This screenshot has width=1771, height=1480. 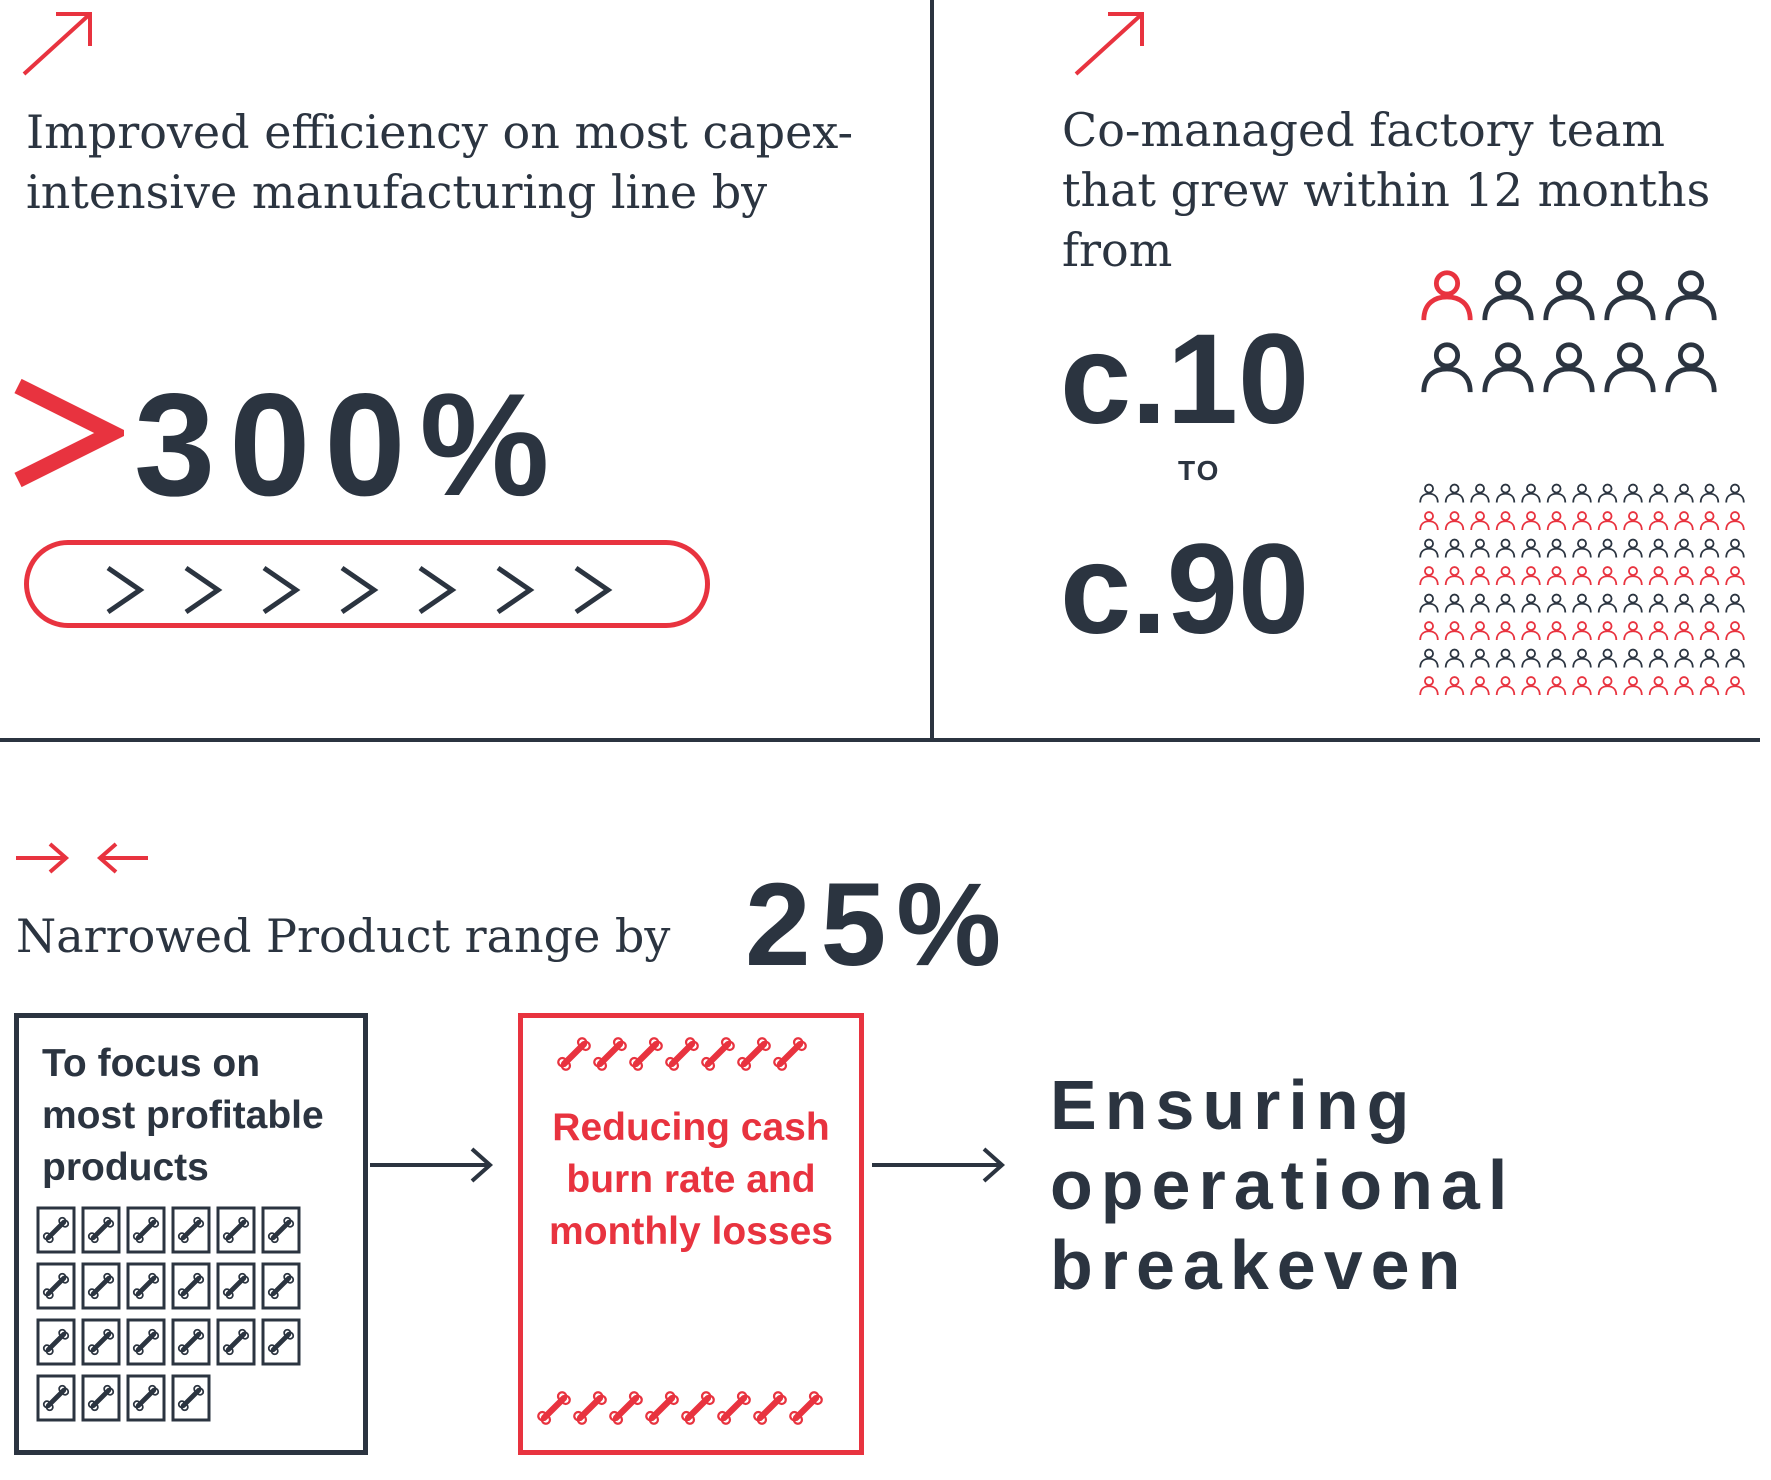 What do you see at coordinates (432, 1165) in the screenshot?
I see `arrow-right-icon` at bounding box center [432, 1165].